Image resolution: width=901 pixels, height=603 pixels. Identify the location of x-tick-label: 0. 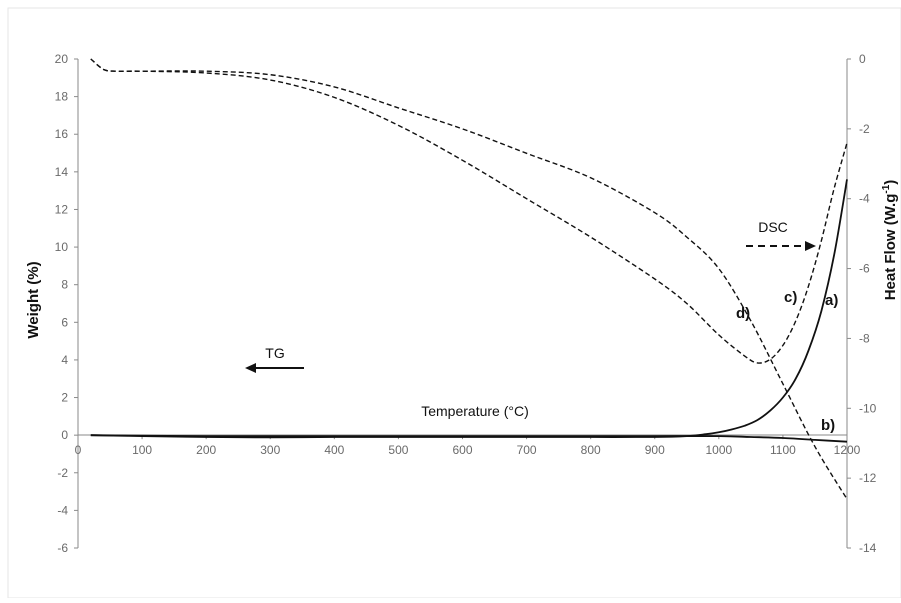
(78, 450).